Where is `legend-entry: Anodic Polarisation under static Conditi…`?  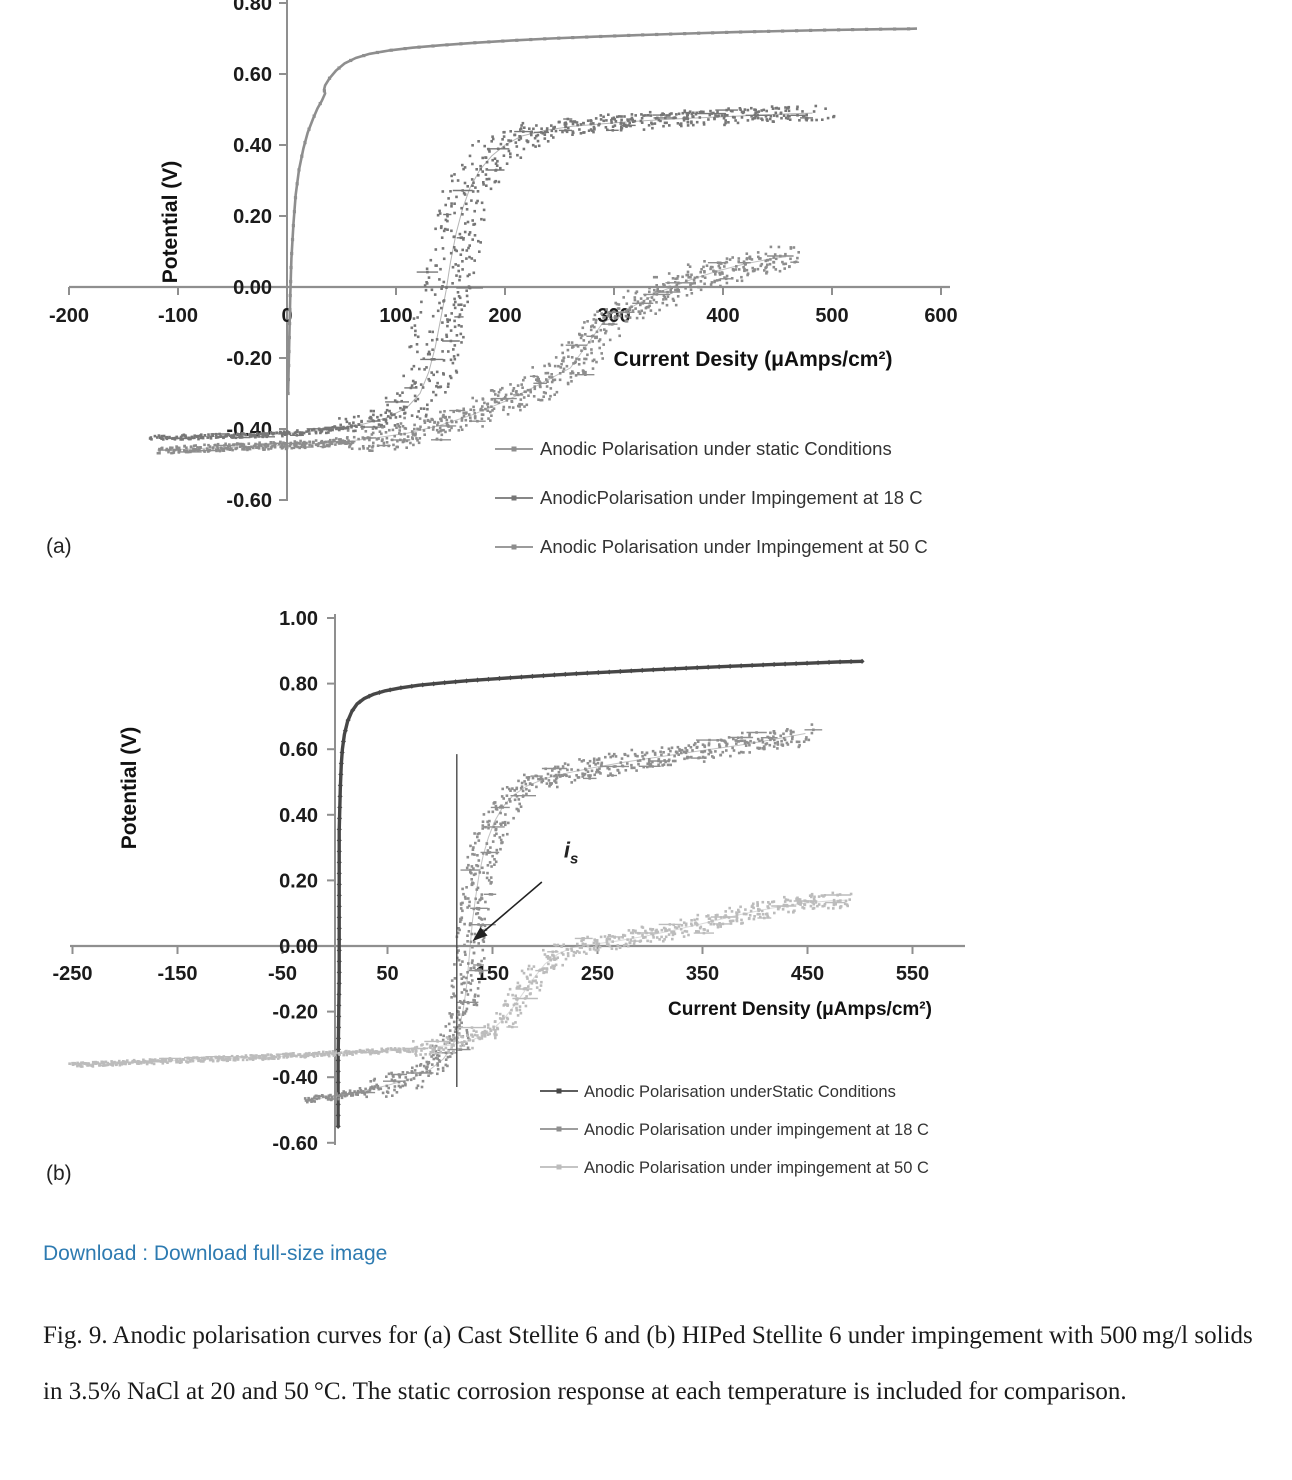 legend-entry: Anodic Polarisation under static Conditi… is located at coordinates (716, 448).